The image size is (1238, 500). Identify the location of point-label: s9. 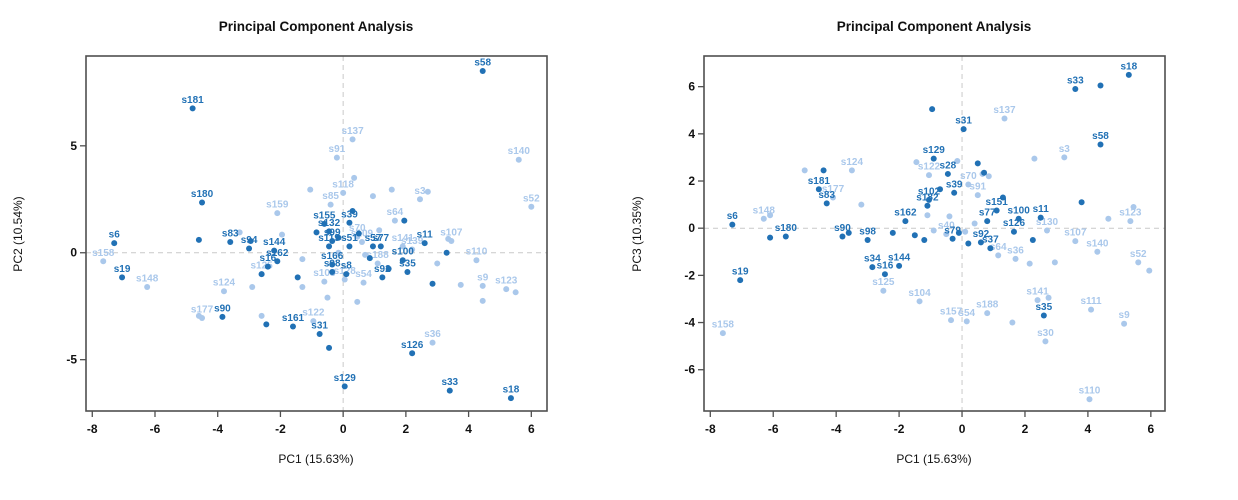
(483, 277).